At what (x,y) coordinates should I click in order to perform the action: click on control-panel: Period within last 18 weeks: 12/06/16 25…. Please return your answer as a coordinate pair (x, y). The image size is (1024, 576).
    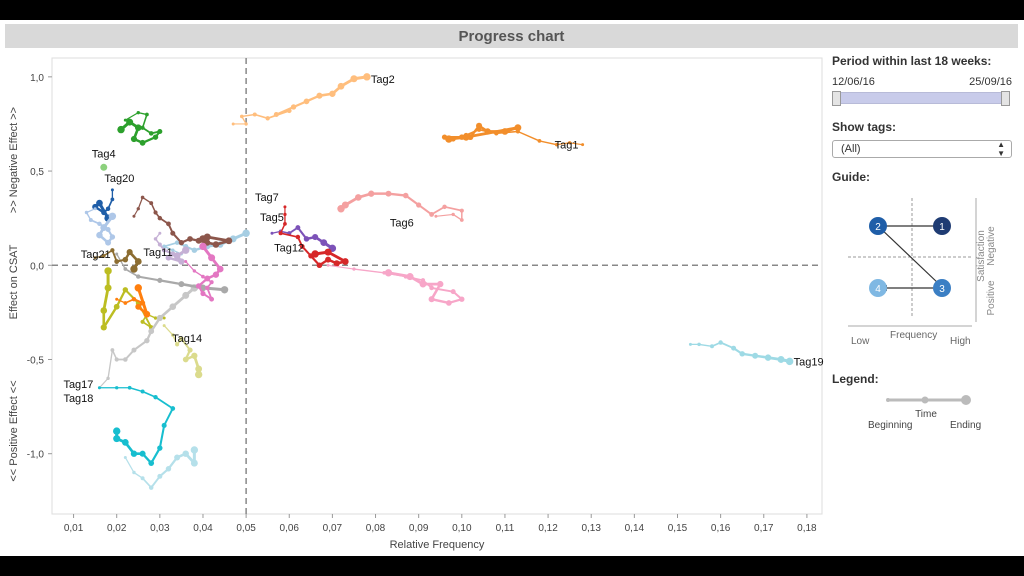
    Looking at the image, I should click on (927, 245).